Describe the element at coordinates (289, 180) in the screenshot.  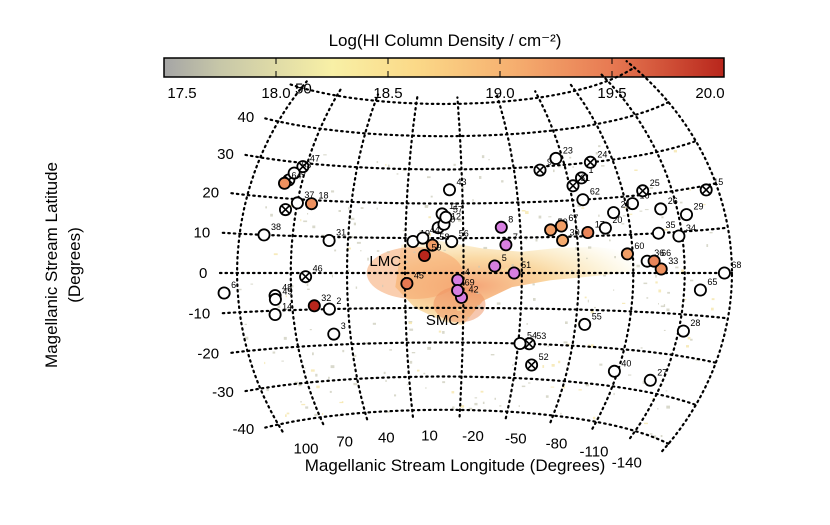
I see `sightline-64: 64` at that location.